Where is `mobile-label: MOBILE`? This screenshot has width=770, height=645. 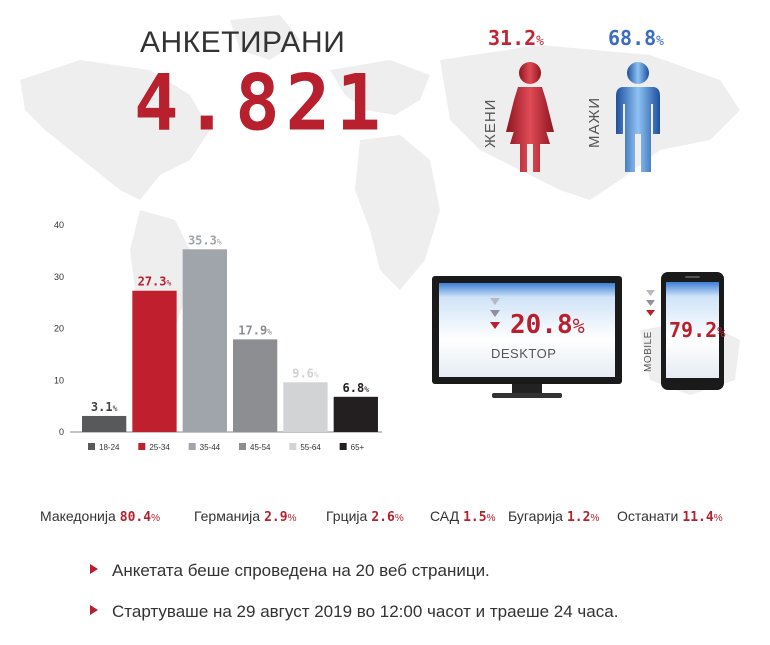
mobile-label: MOBILE is located at coordinates (648, 351).